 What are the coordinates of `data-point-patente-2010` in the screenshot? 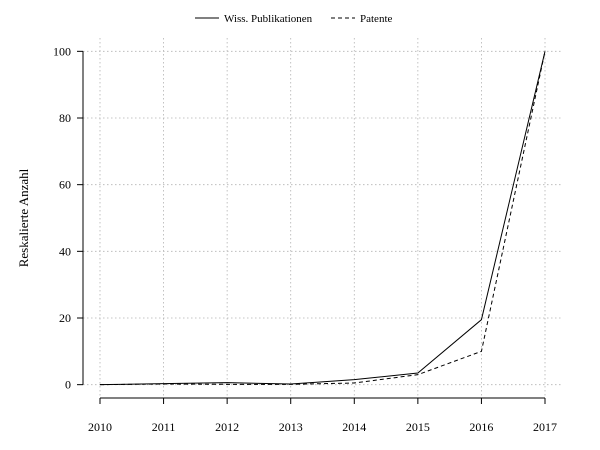 It's located at (100, 384).